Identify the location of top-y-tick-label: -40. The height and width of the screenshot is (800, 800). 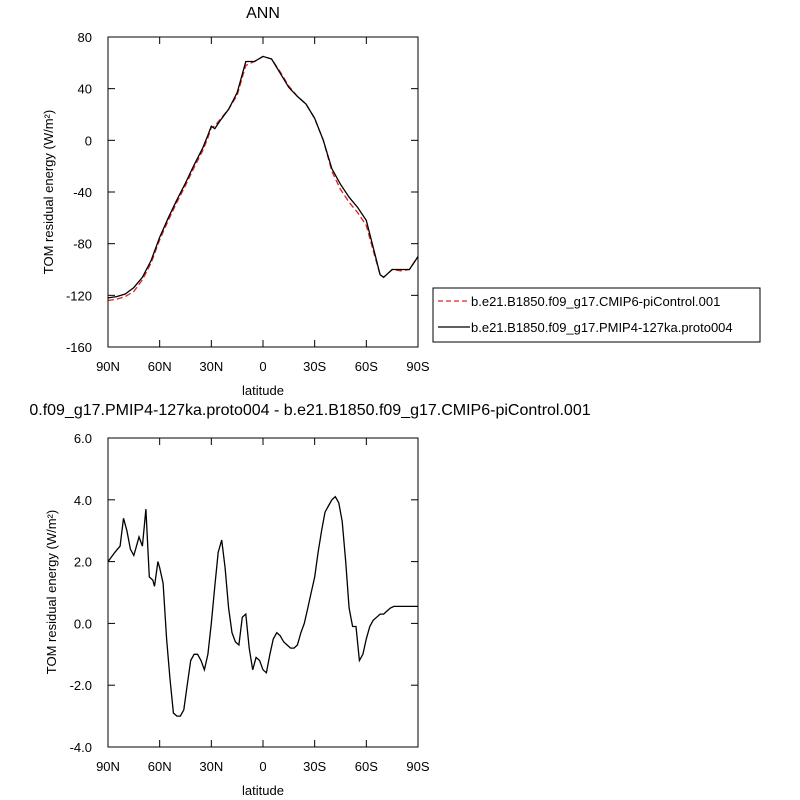
(82, 192).